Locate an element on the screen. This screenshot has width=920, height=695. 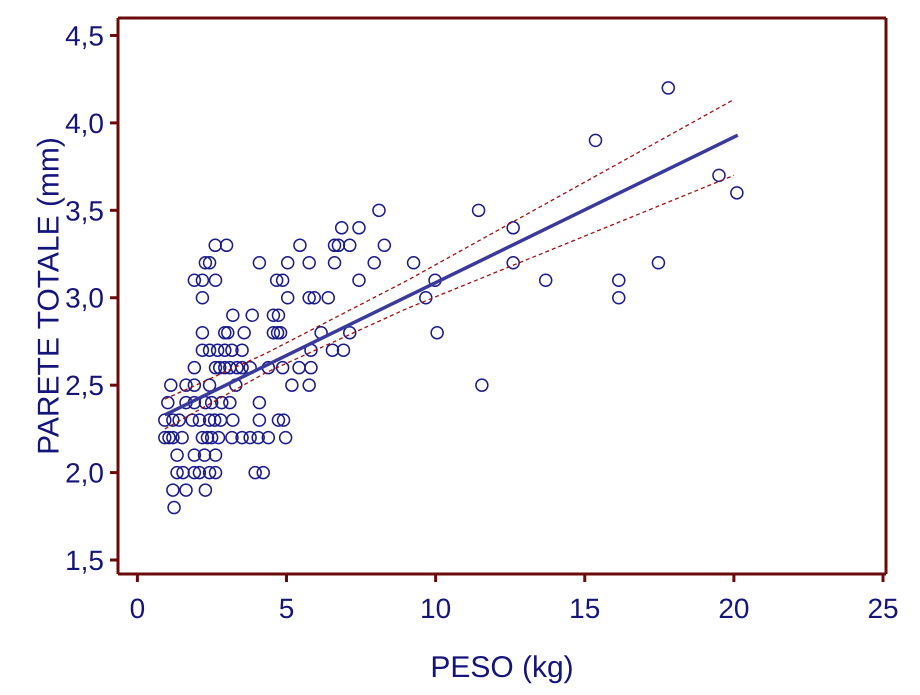
x-axis-title: PESO (kg) is located at coordinates (502, 667).